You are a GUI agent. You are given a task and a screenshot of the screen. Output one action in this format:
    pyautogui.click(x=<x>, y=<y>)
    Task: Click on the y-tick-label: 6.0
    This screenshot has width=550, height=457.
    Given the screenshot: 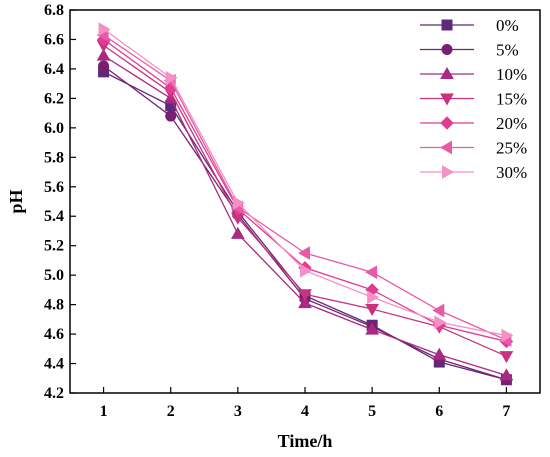 What is the action you would take?
    pyautogui.click(x=54, y=128)
    